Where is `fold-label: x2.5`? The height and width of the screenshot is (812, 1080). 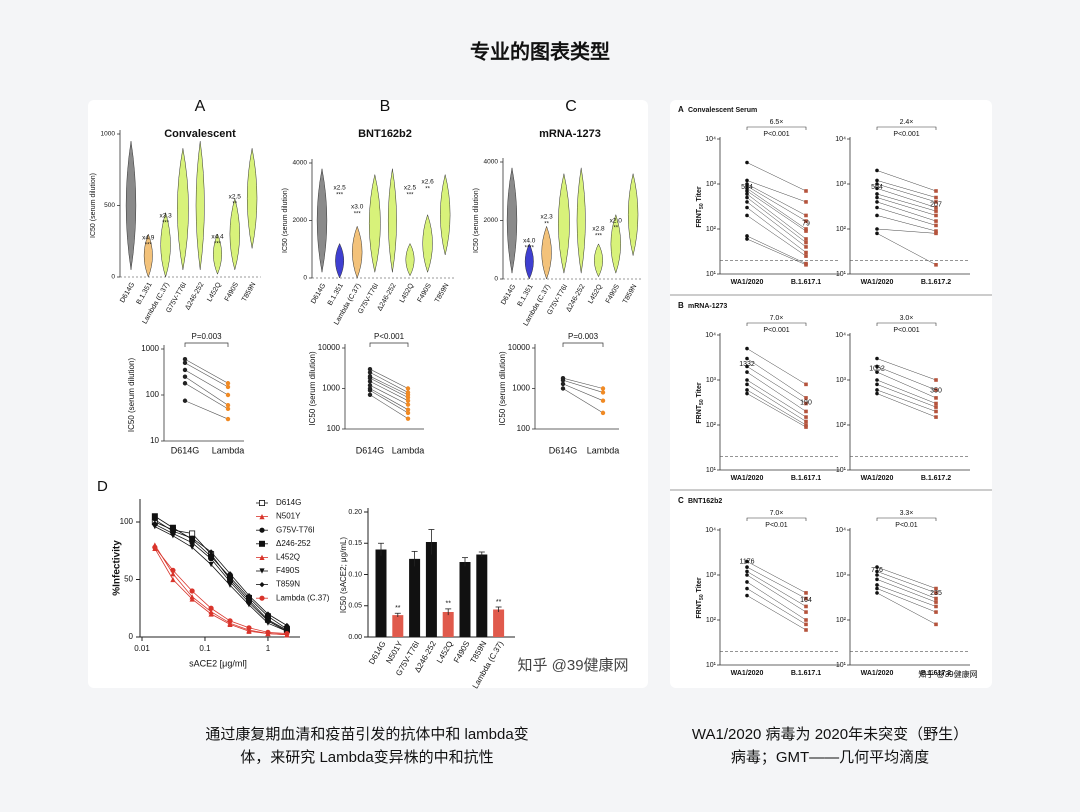 fold-label: x2.5 is located at coordinates (235, 197).